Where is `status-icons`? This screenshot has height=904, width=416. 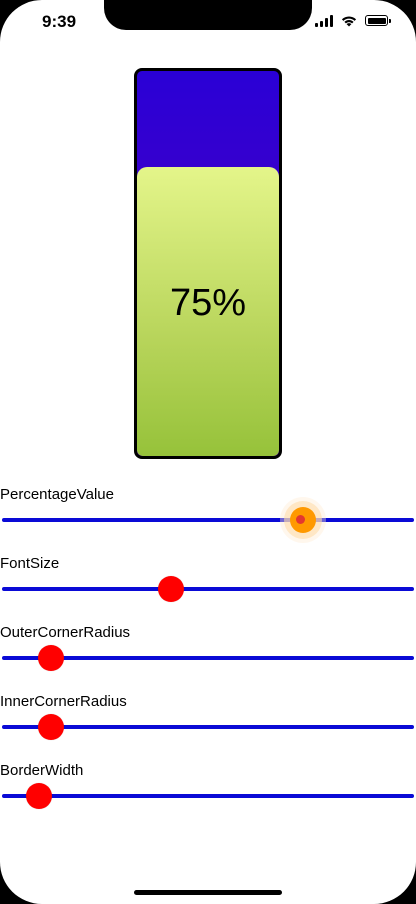
status-icons is located at coordinates (353, 20).